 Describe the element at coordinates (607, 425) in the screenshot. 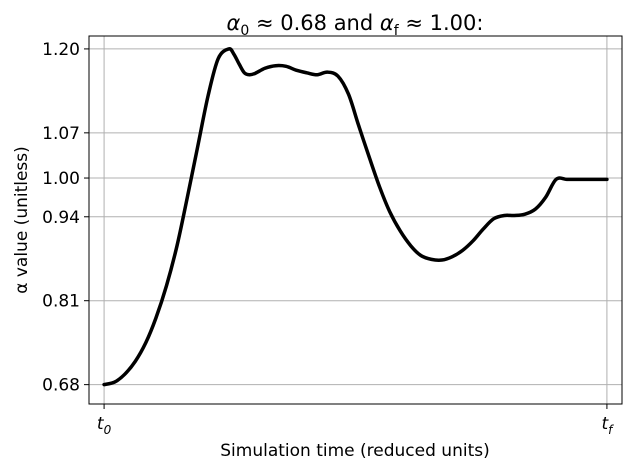

I see `x-tick-label: tf` at that location.